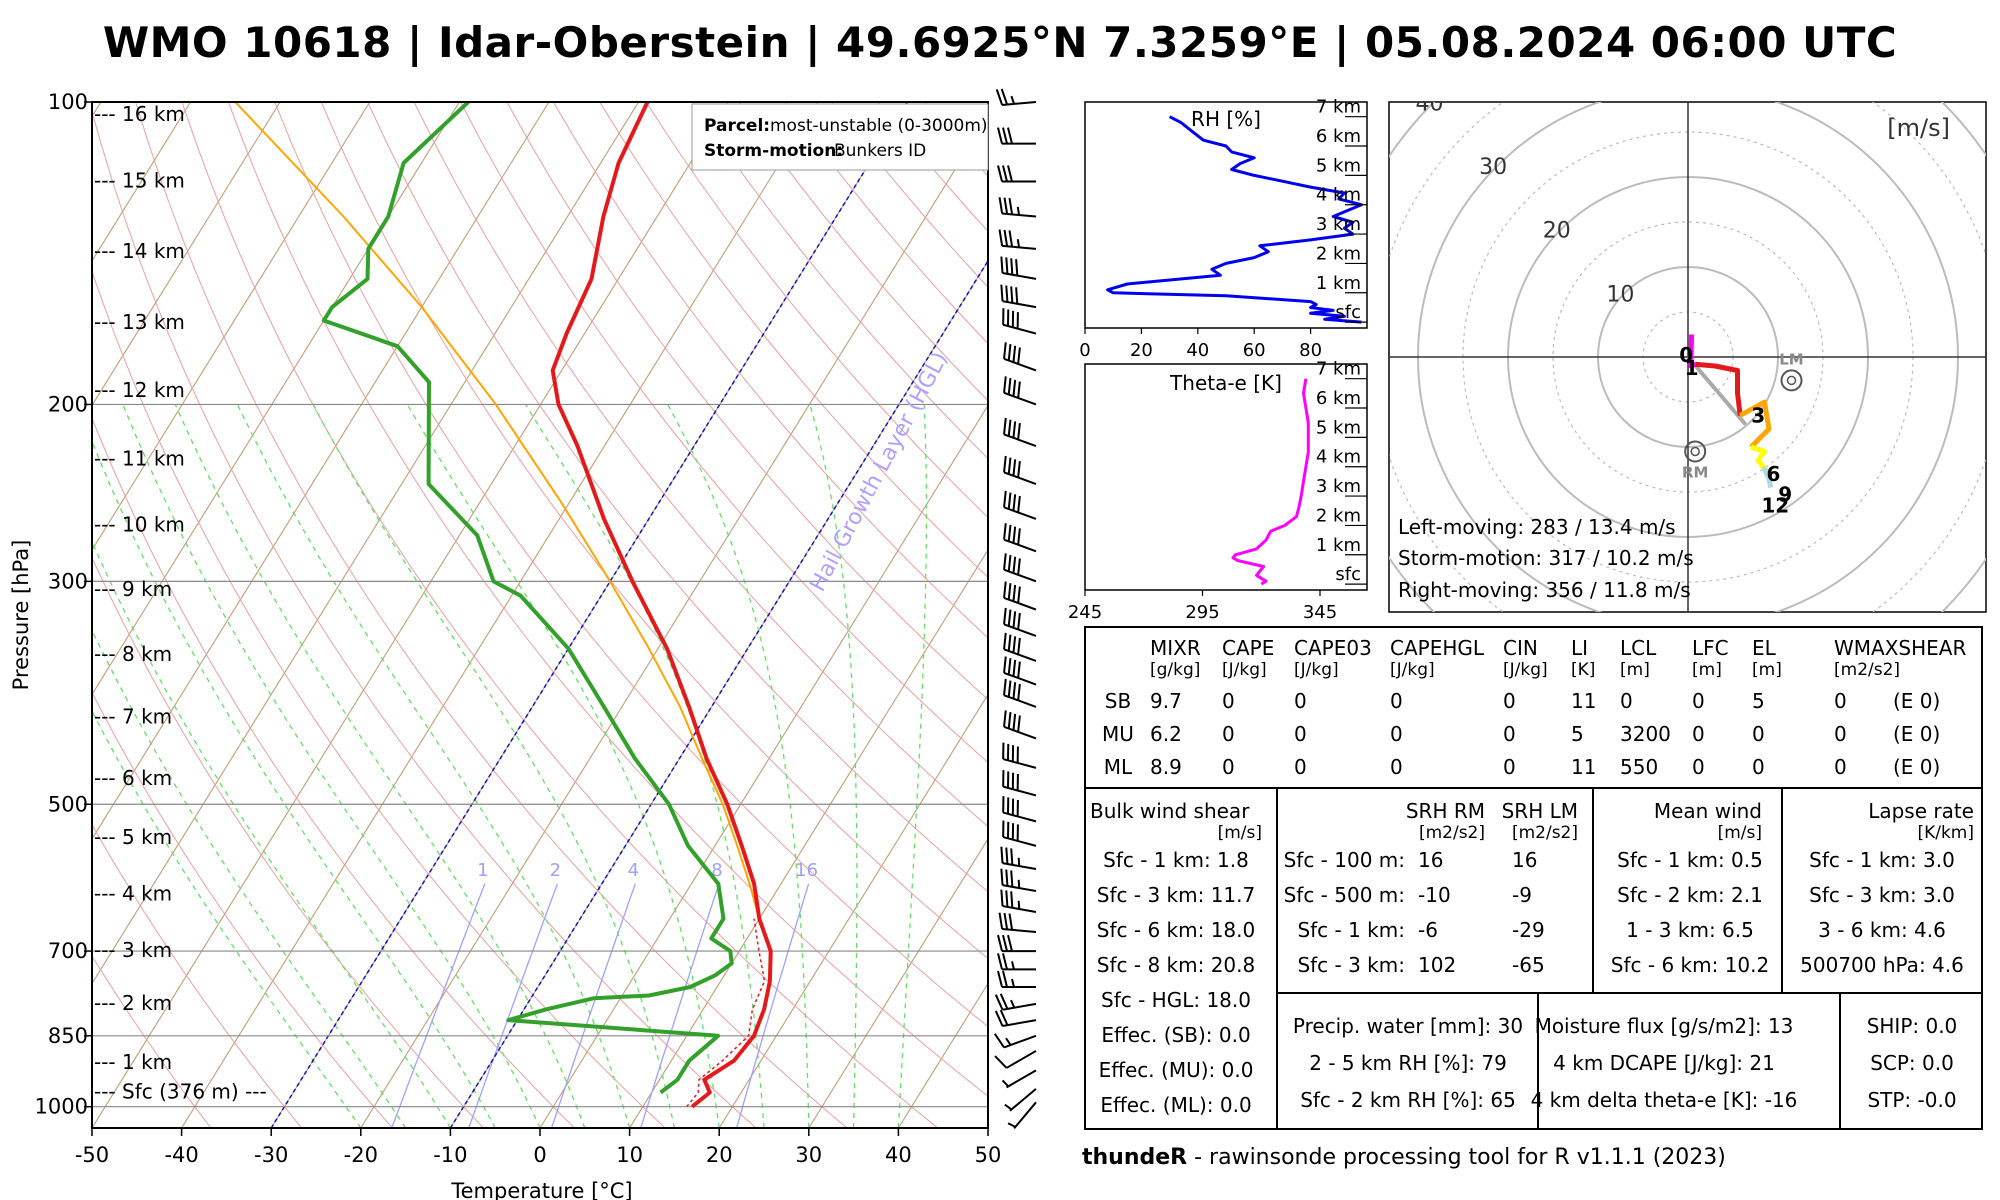  Describe the element at coordinates (1540, 811) in the screenshot. I see `srh-lm-title: SRH LM` at that location.